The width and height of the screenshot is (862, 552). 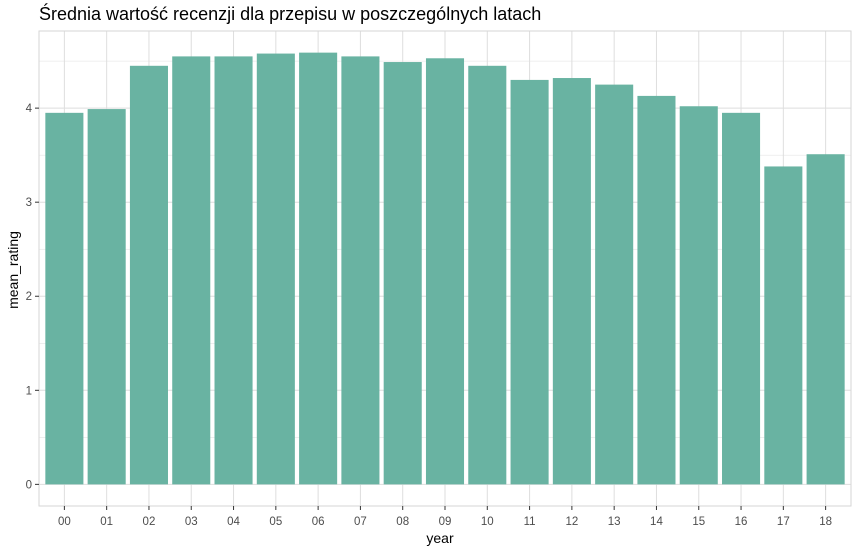 What do you see at coordinates (360, 522) in the screenshot?
I see `x-tick-label: 07` at bounding box center [360, 522].